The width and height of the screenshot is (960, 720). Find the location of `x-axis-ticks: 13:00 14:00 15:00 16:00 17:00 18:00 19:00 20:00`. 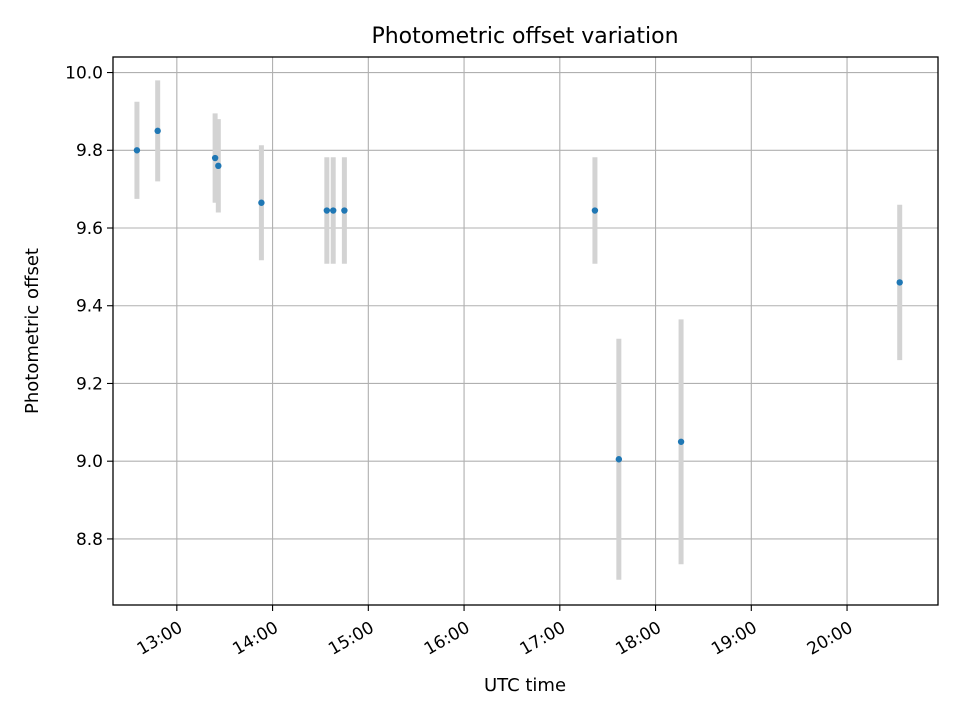

x-axis-ticks: 13:00 14:00 15:00 16:00 17:00 18:00 19:00 20:00 is located at coordinates (495, 632).